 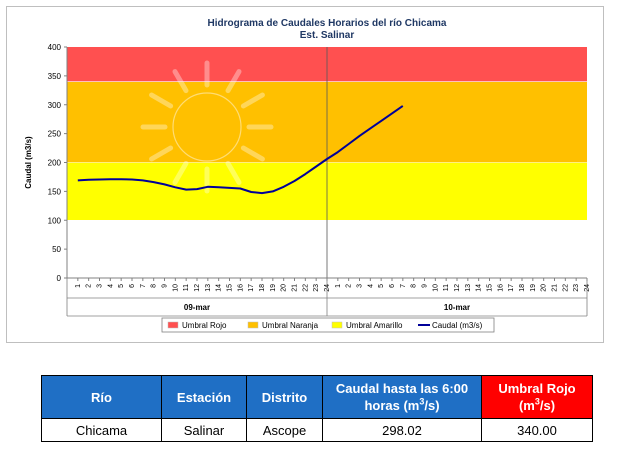 I want to click on header-red-threshold: Umbral Rojo (m3/s), so click(x=537, y=397).